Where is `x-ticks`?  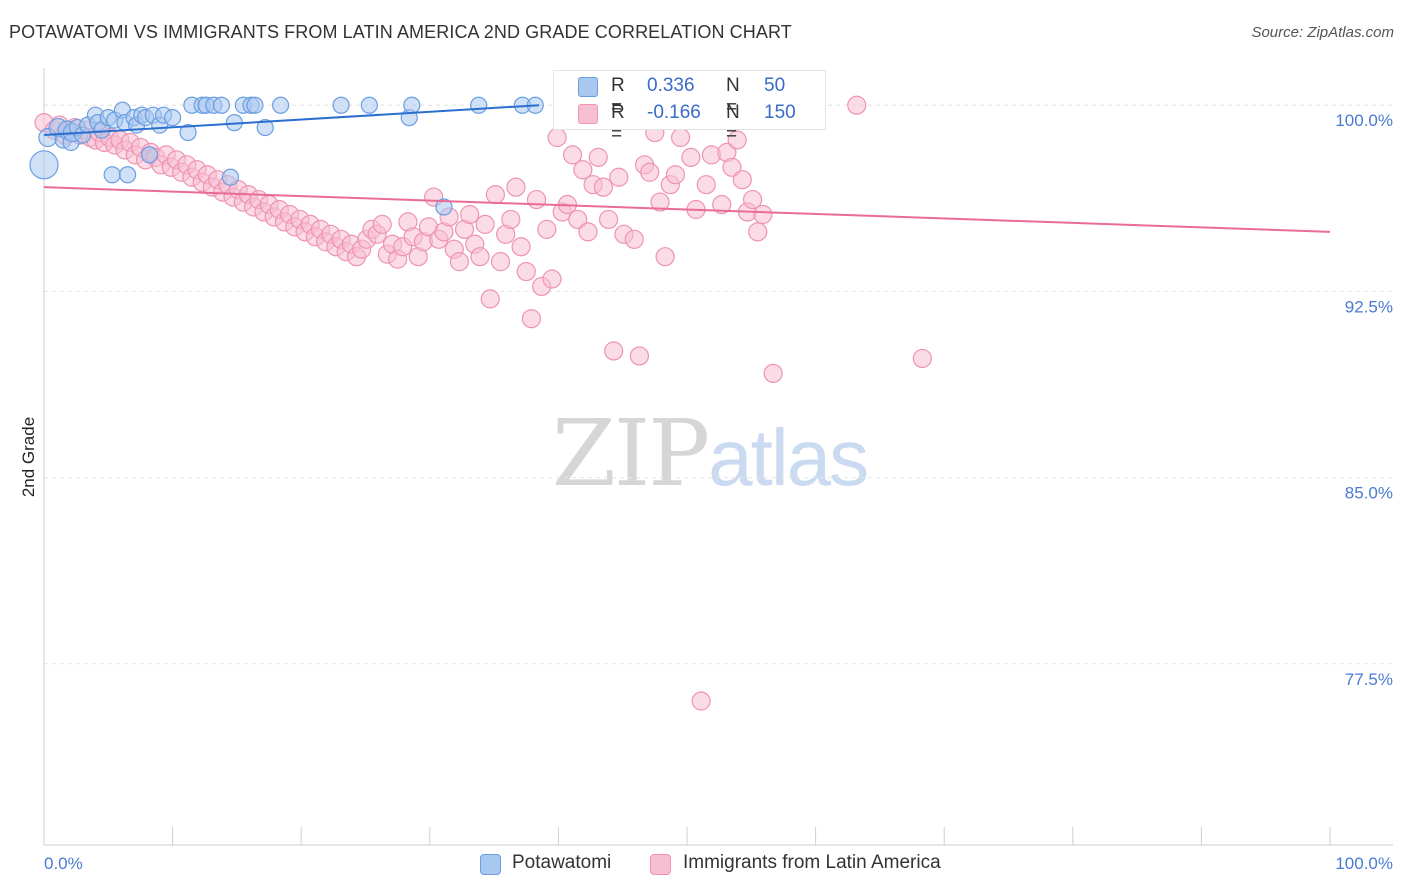 x-ticks is located at coordinates (751, 836).